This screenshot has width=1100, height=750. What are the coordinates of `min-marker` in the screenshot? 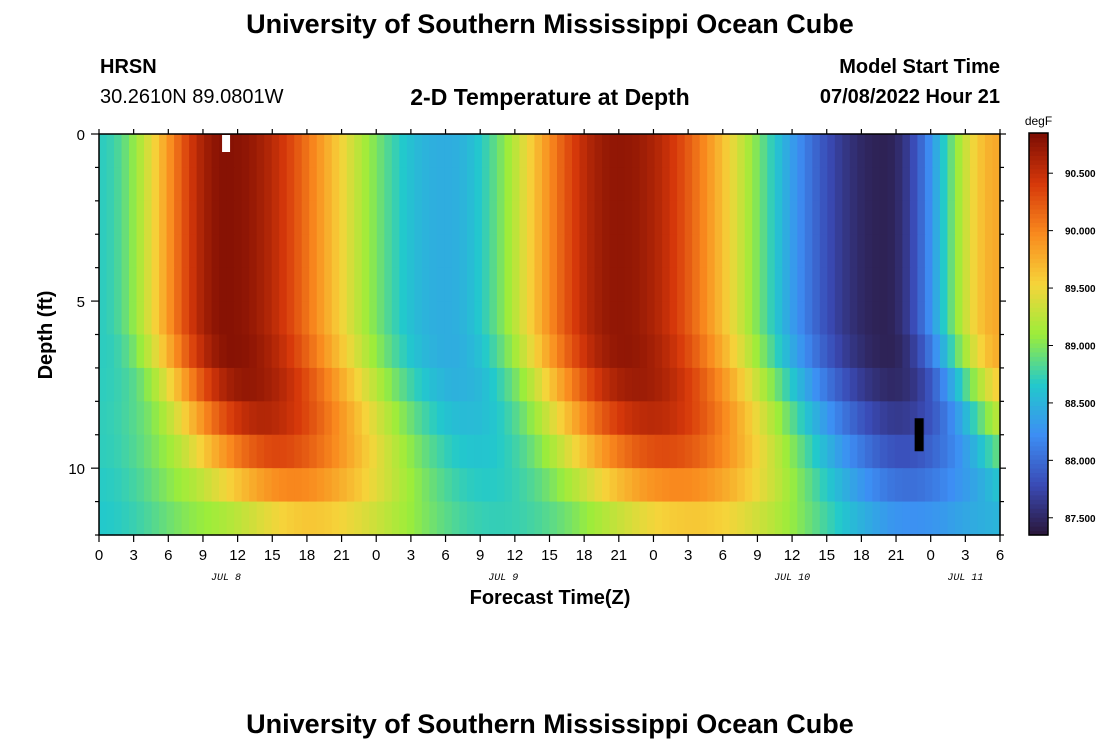 It's located at (919, 435).